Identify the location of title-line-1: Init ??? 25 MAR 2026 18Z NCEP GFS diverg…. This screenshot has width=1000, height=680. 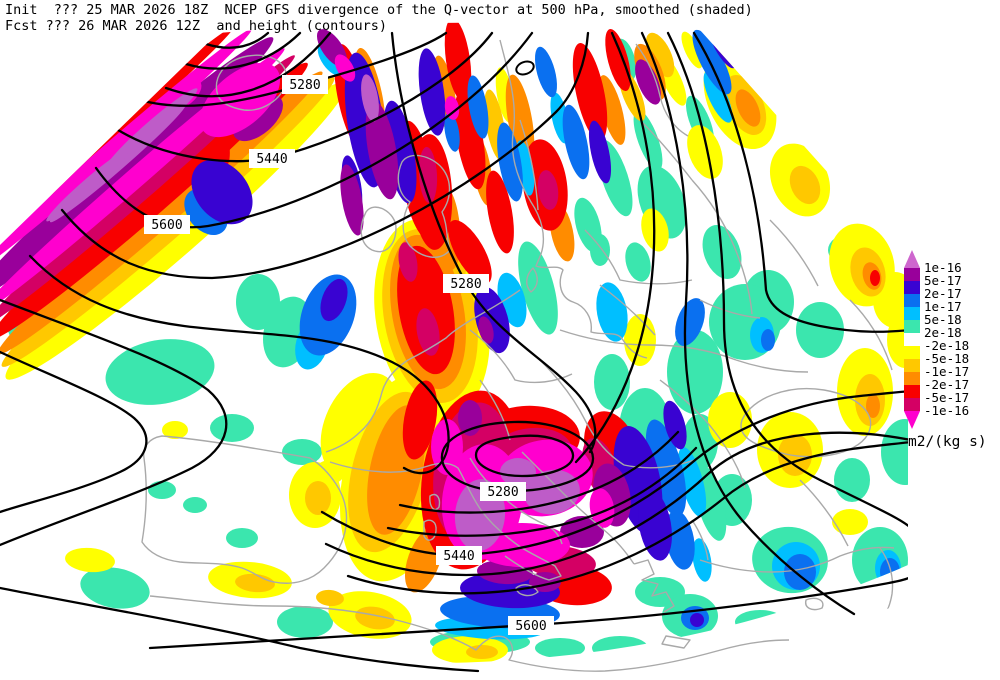
(379, 10).